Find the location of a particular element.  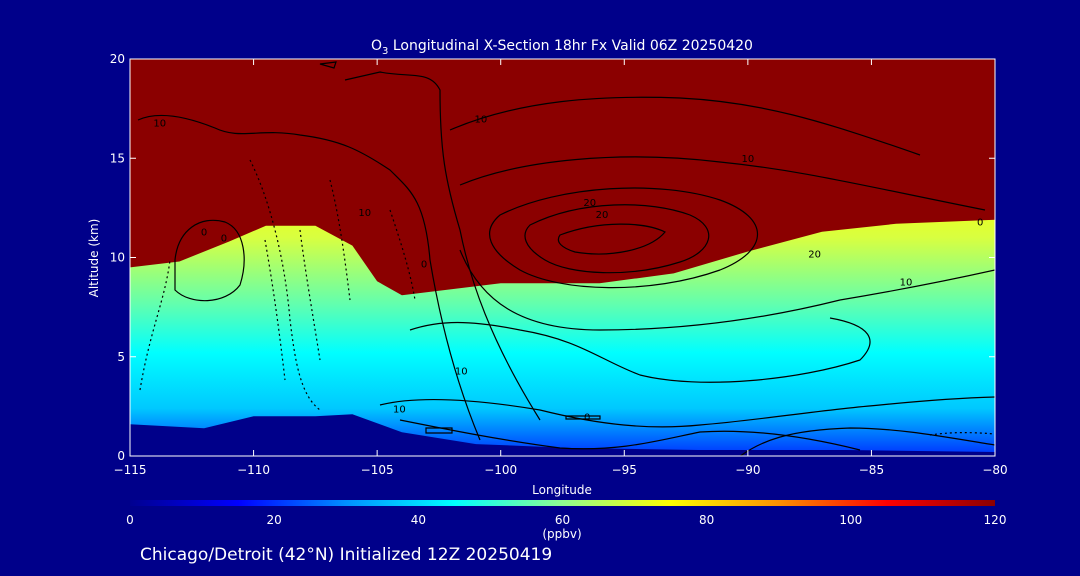

x-tick-label: −110 is located at coordinates (253, 470).